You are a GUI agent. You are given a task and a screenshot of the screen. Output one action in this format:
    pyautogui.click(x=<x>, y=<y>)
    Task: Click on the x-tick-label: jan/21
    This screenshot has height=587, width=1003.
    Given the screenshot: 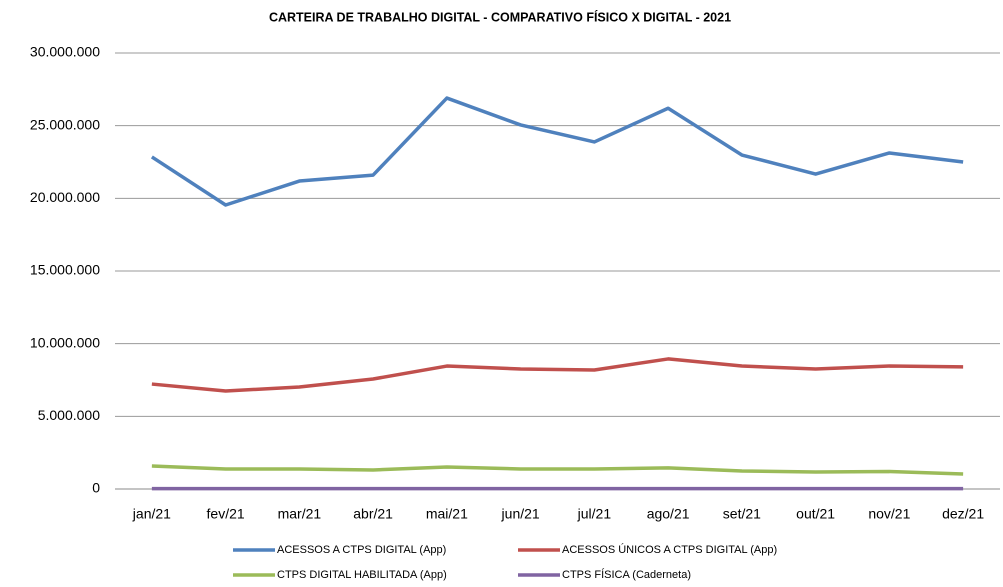 What is the action you would take?
    pyautogui.click(x=151, y=514)
    